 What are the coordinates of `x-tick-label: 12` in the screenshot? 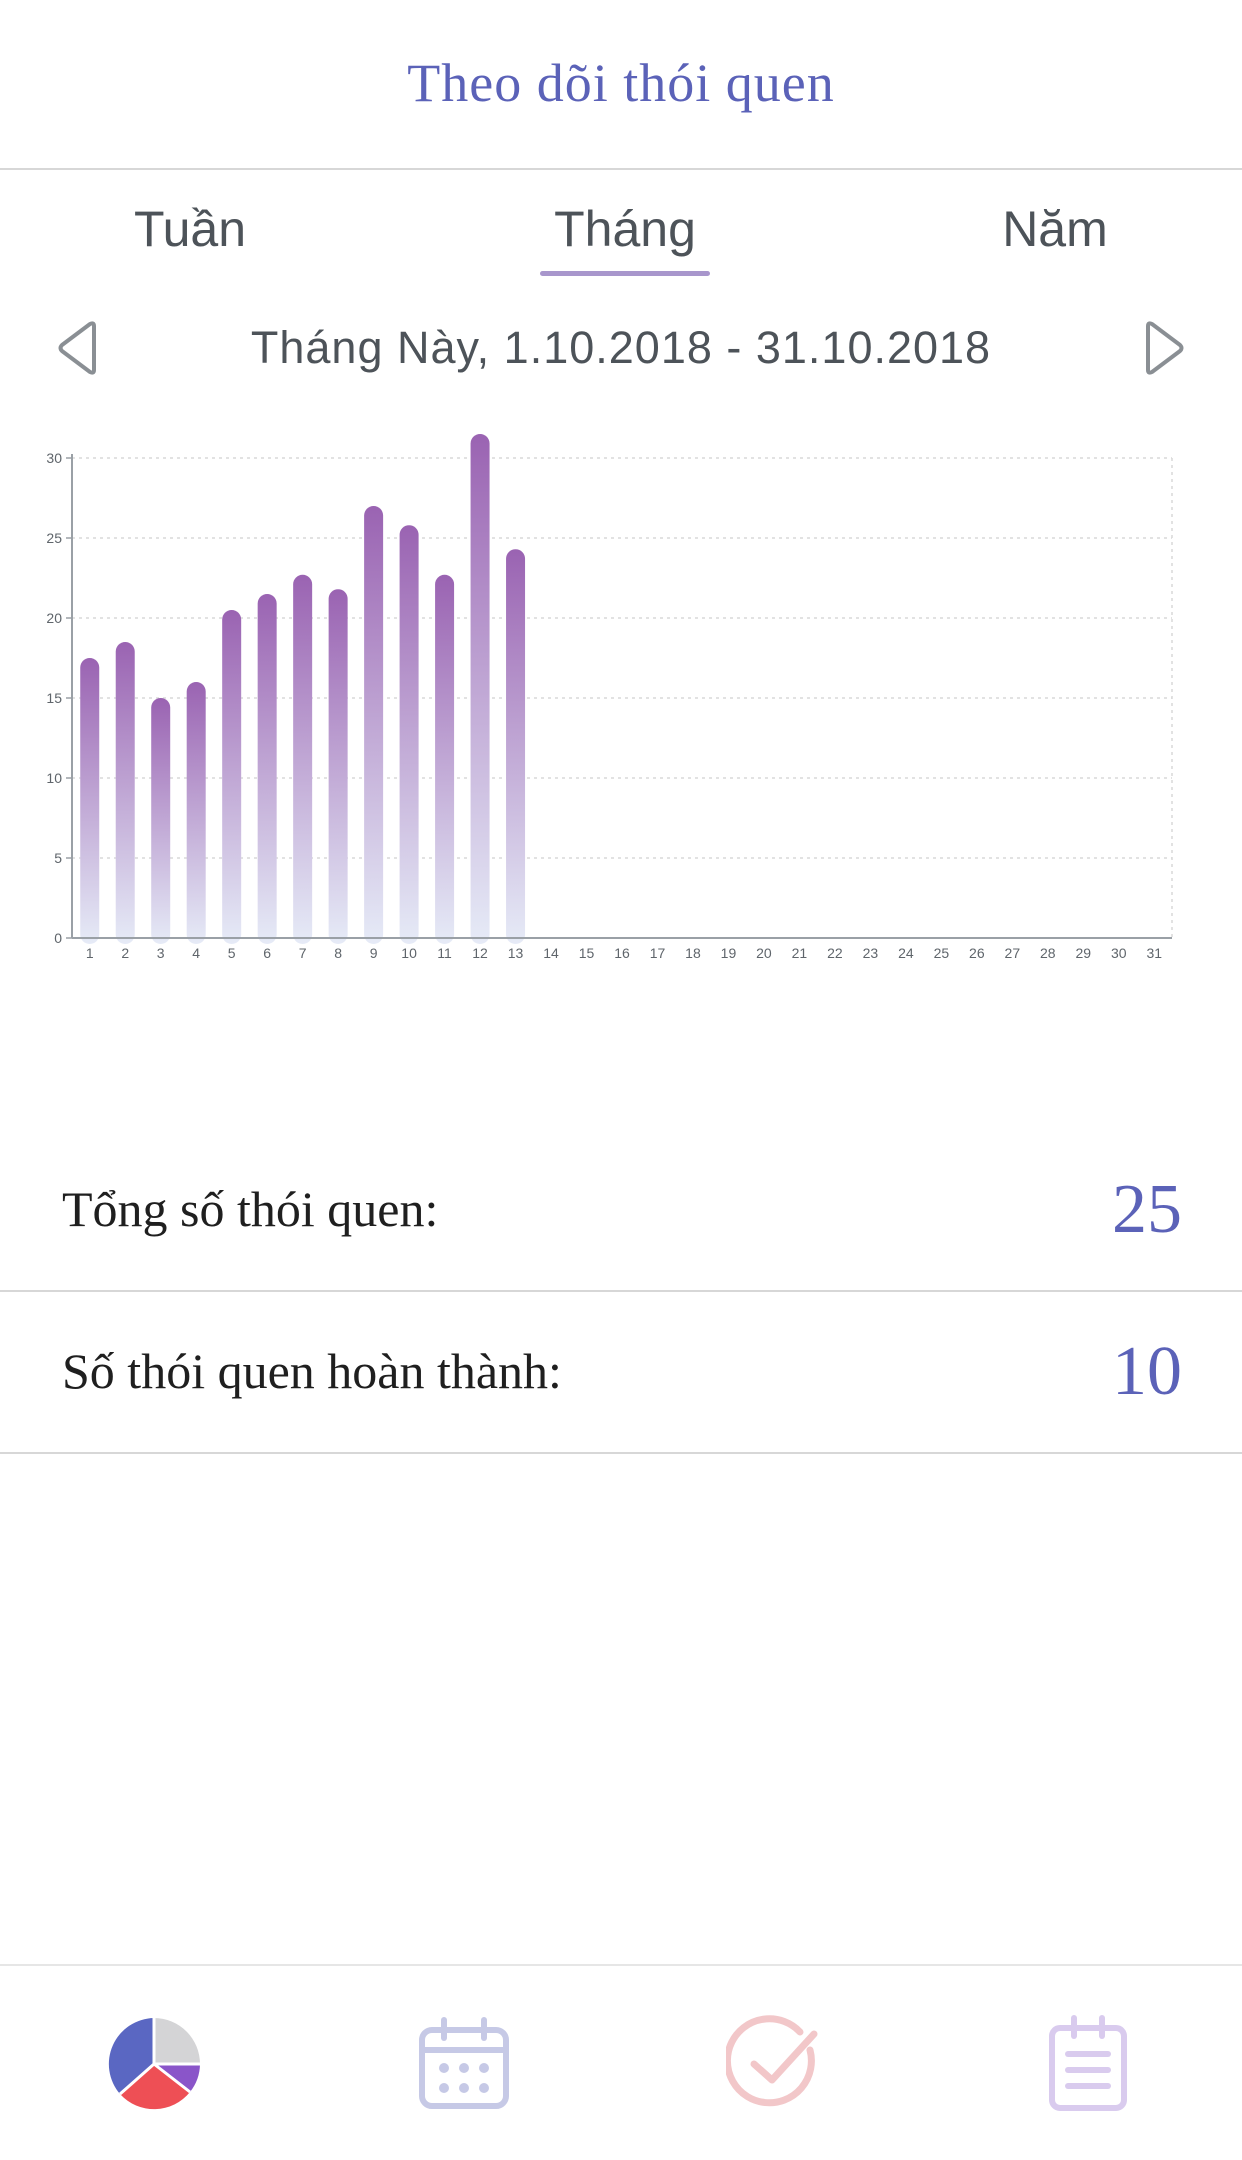 It's located at (480, 953).